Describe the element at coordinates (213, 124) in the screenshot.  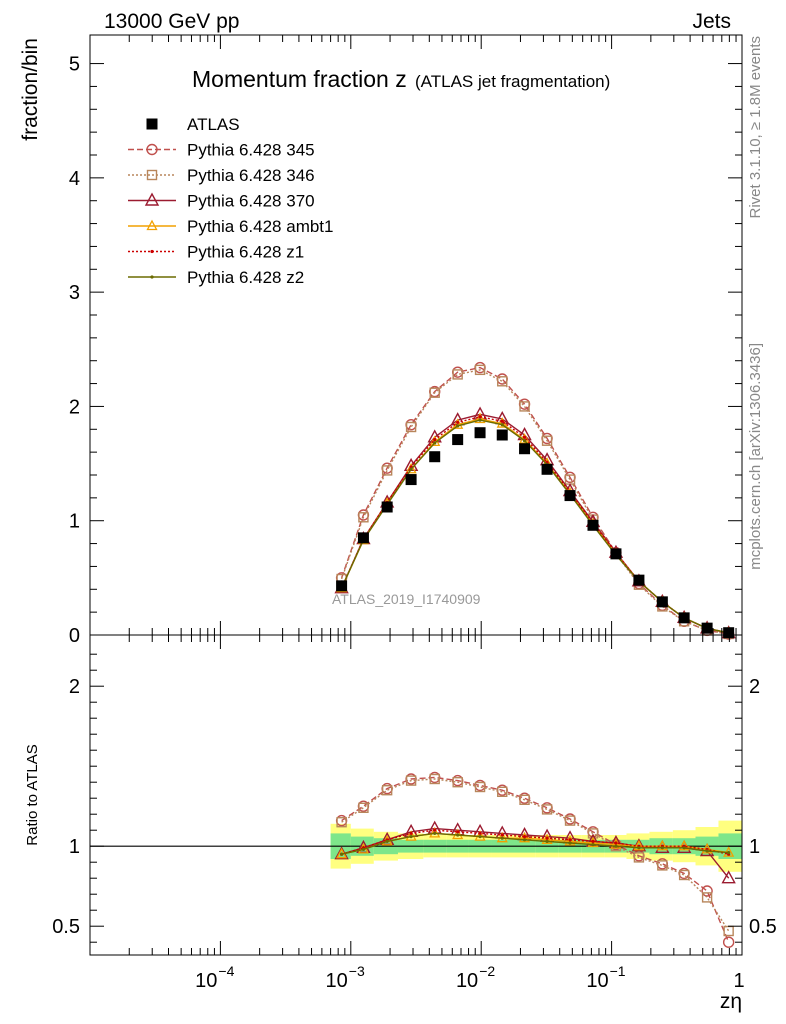
I see `legend-label: ATLAS` at that location.